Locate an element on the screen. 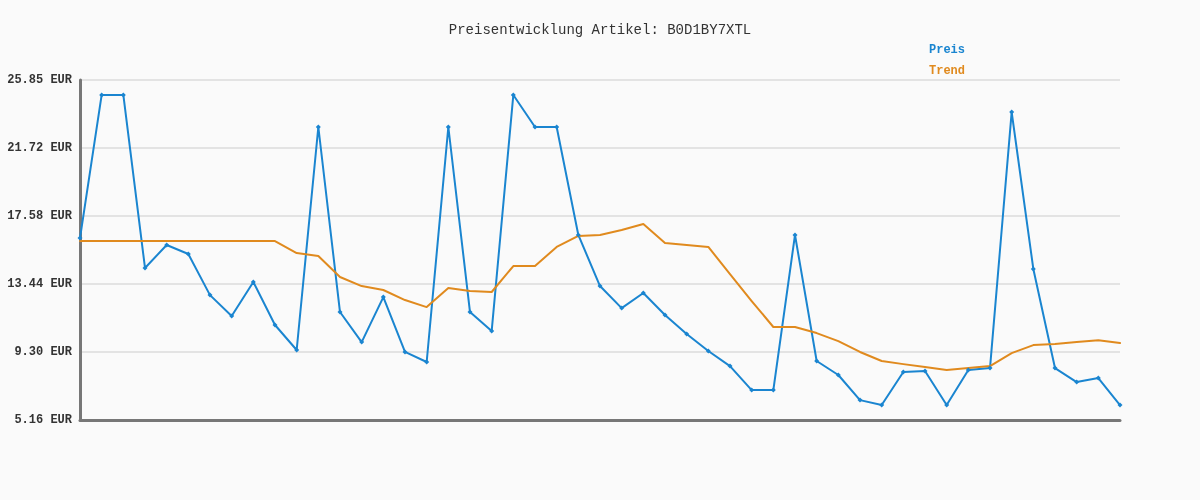 This screenshot has width=1200, height=500. y-tick-label: 17.58 EUR is located at coordinates (40, 215).